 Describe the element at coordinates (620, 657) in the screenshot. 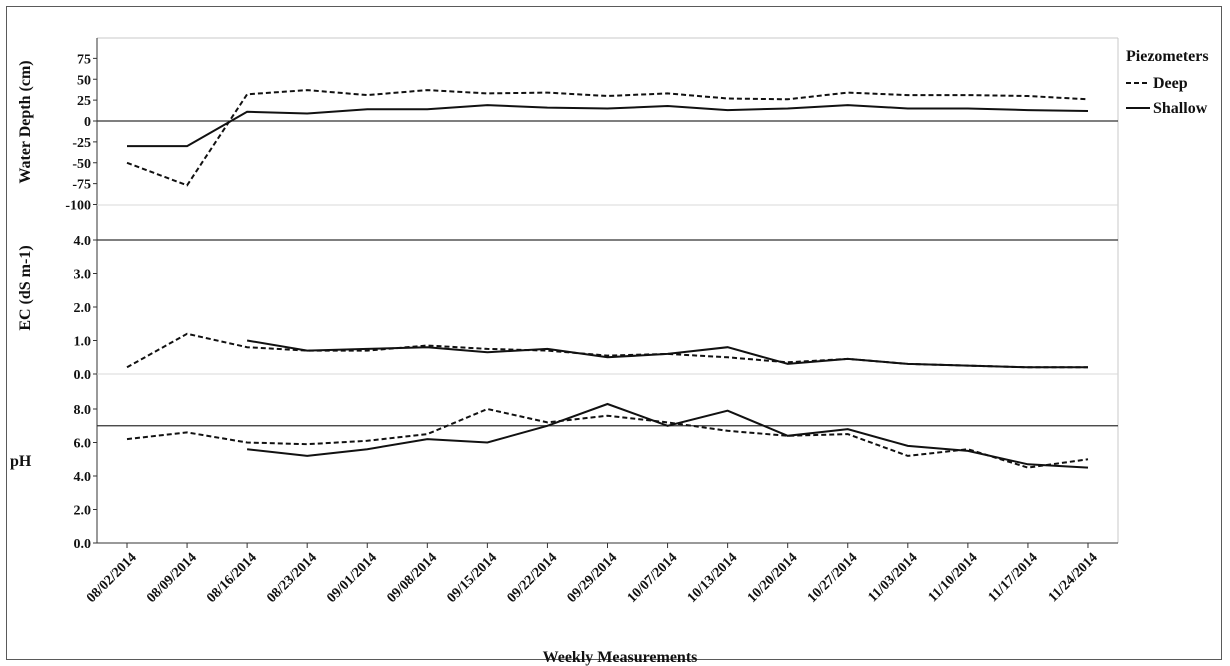

I see `x-axis-title: Weekly Measurements` at that location.